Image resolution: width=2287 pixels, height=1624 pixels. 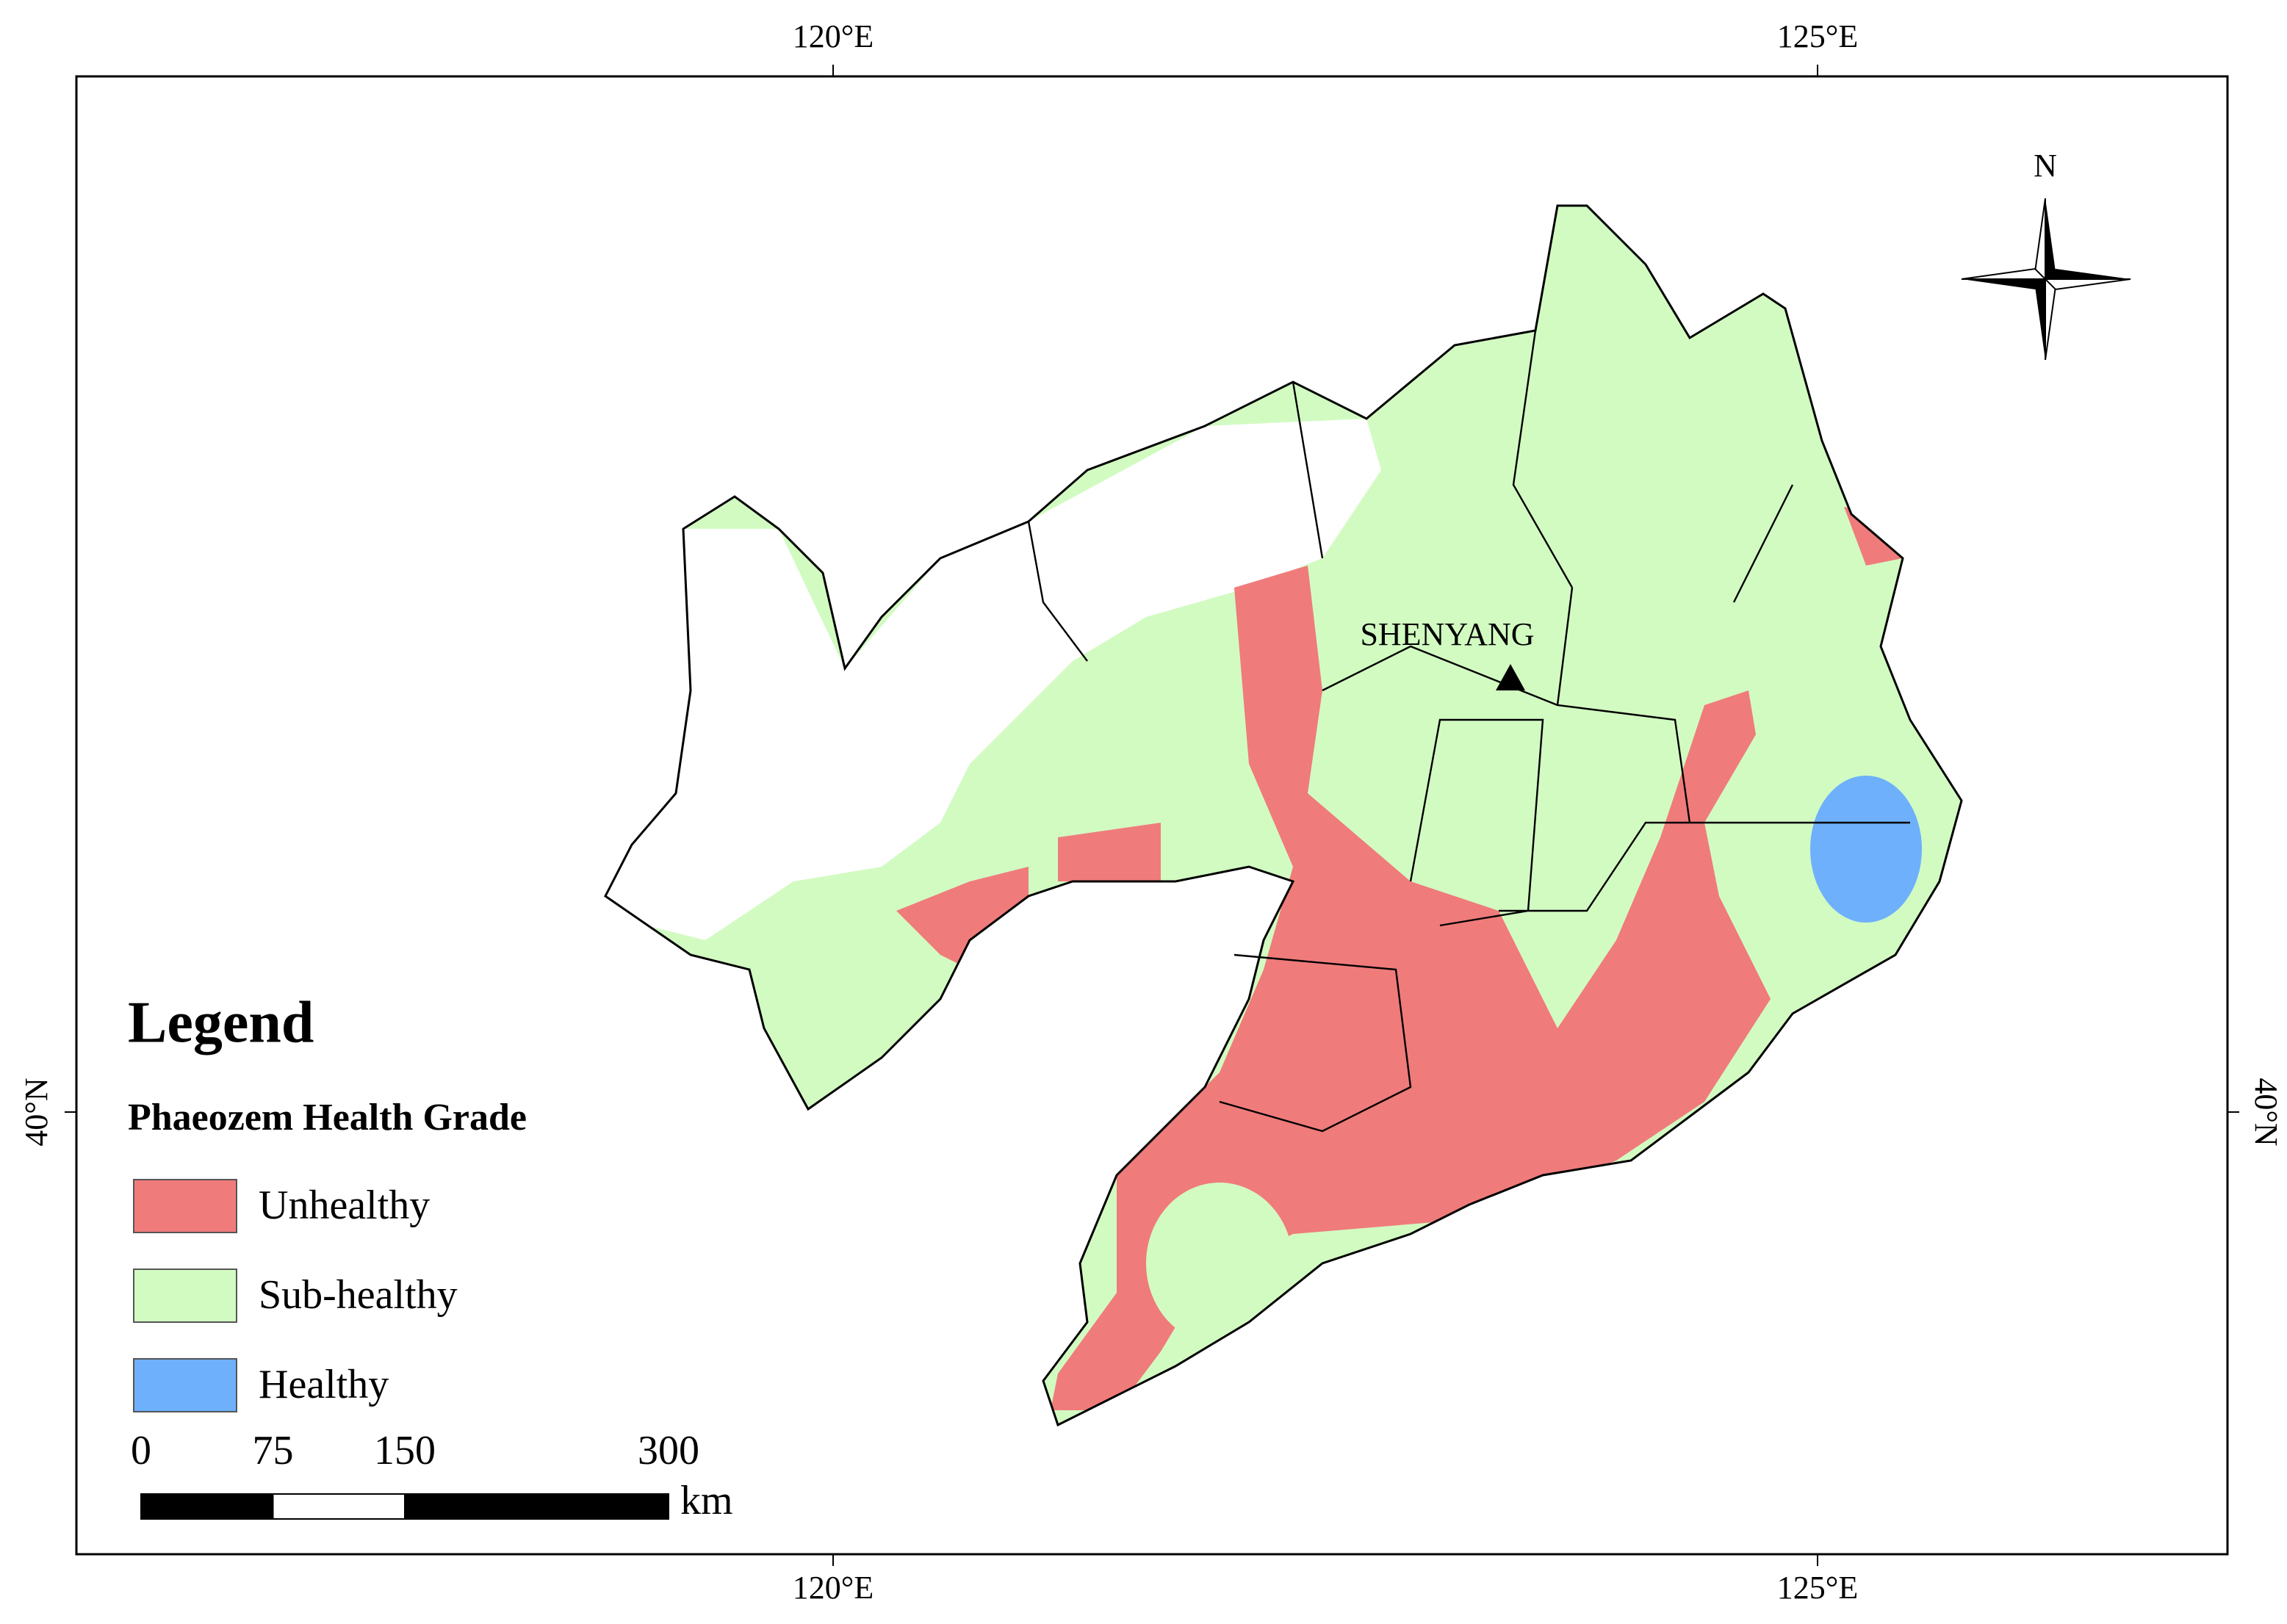 I want to click on legend-label: Sub-healthy, so click(x=358, y=1295).